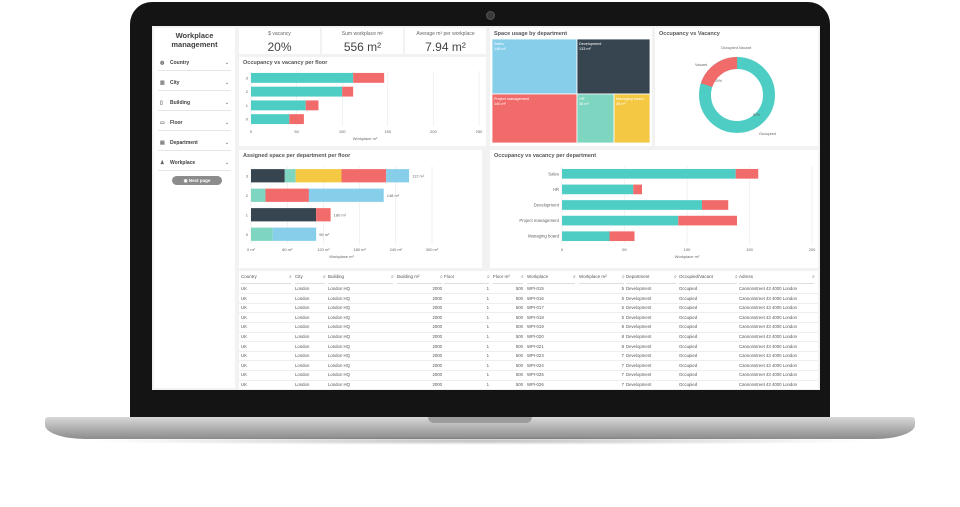 The image size is (960, 507). Describe the element at coordinates (197, 180) in the screenshot. I see `next-page-button: ◉ Next page` at that location.